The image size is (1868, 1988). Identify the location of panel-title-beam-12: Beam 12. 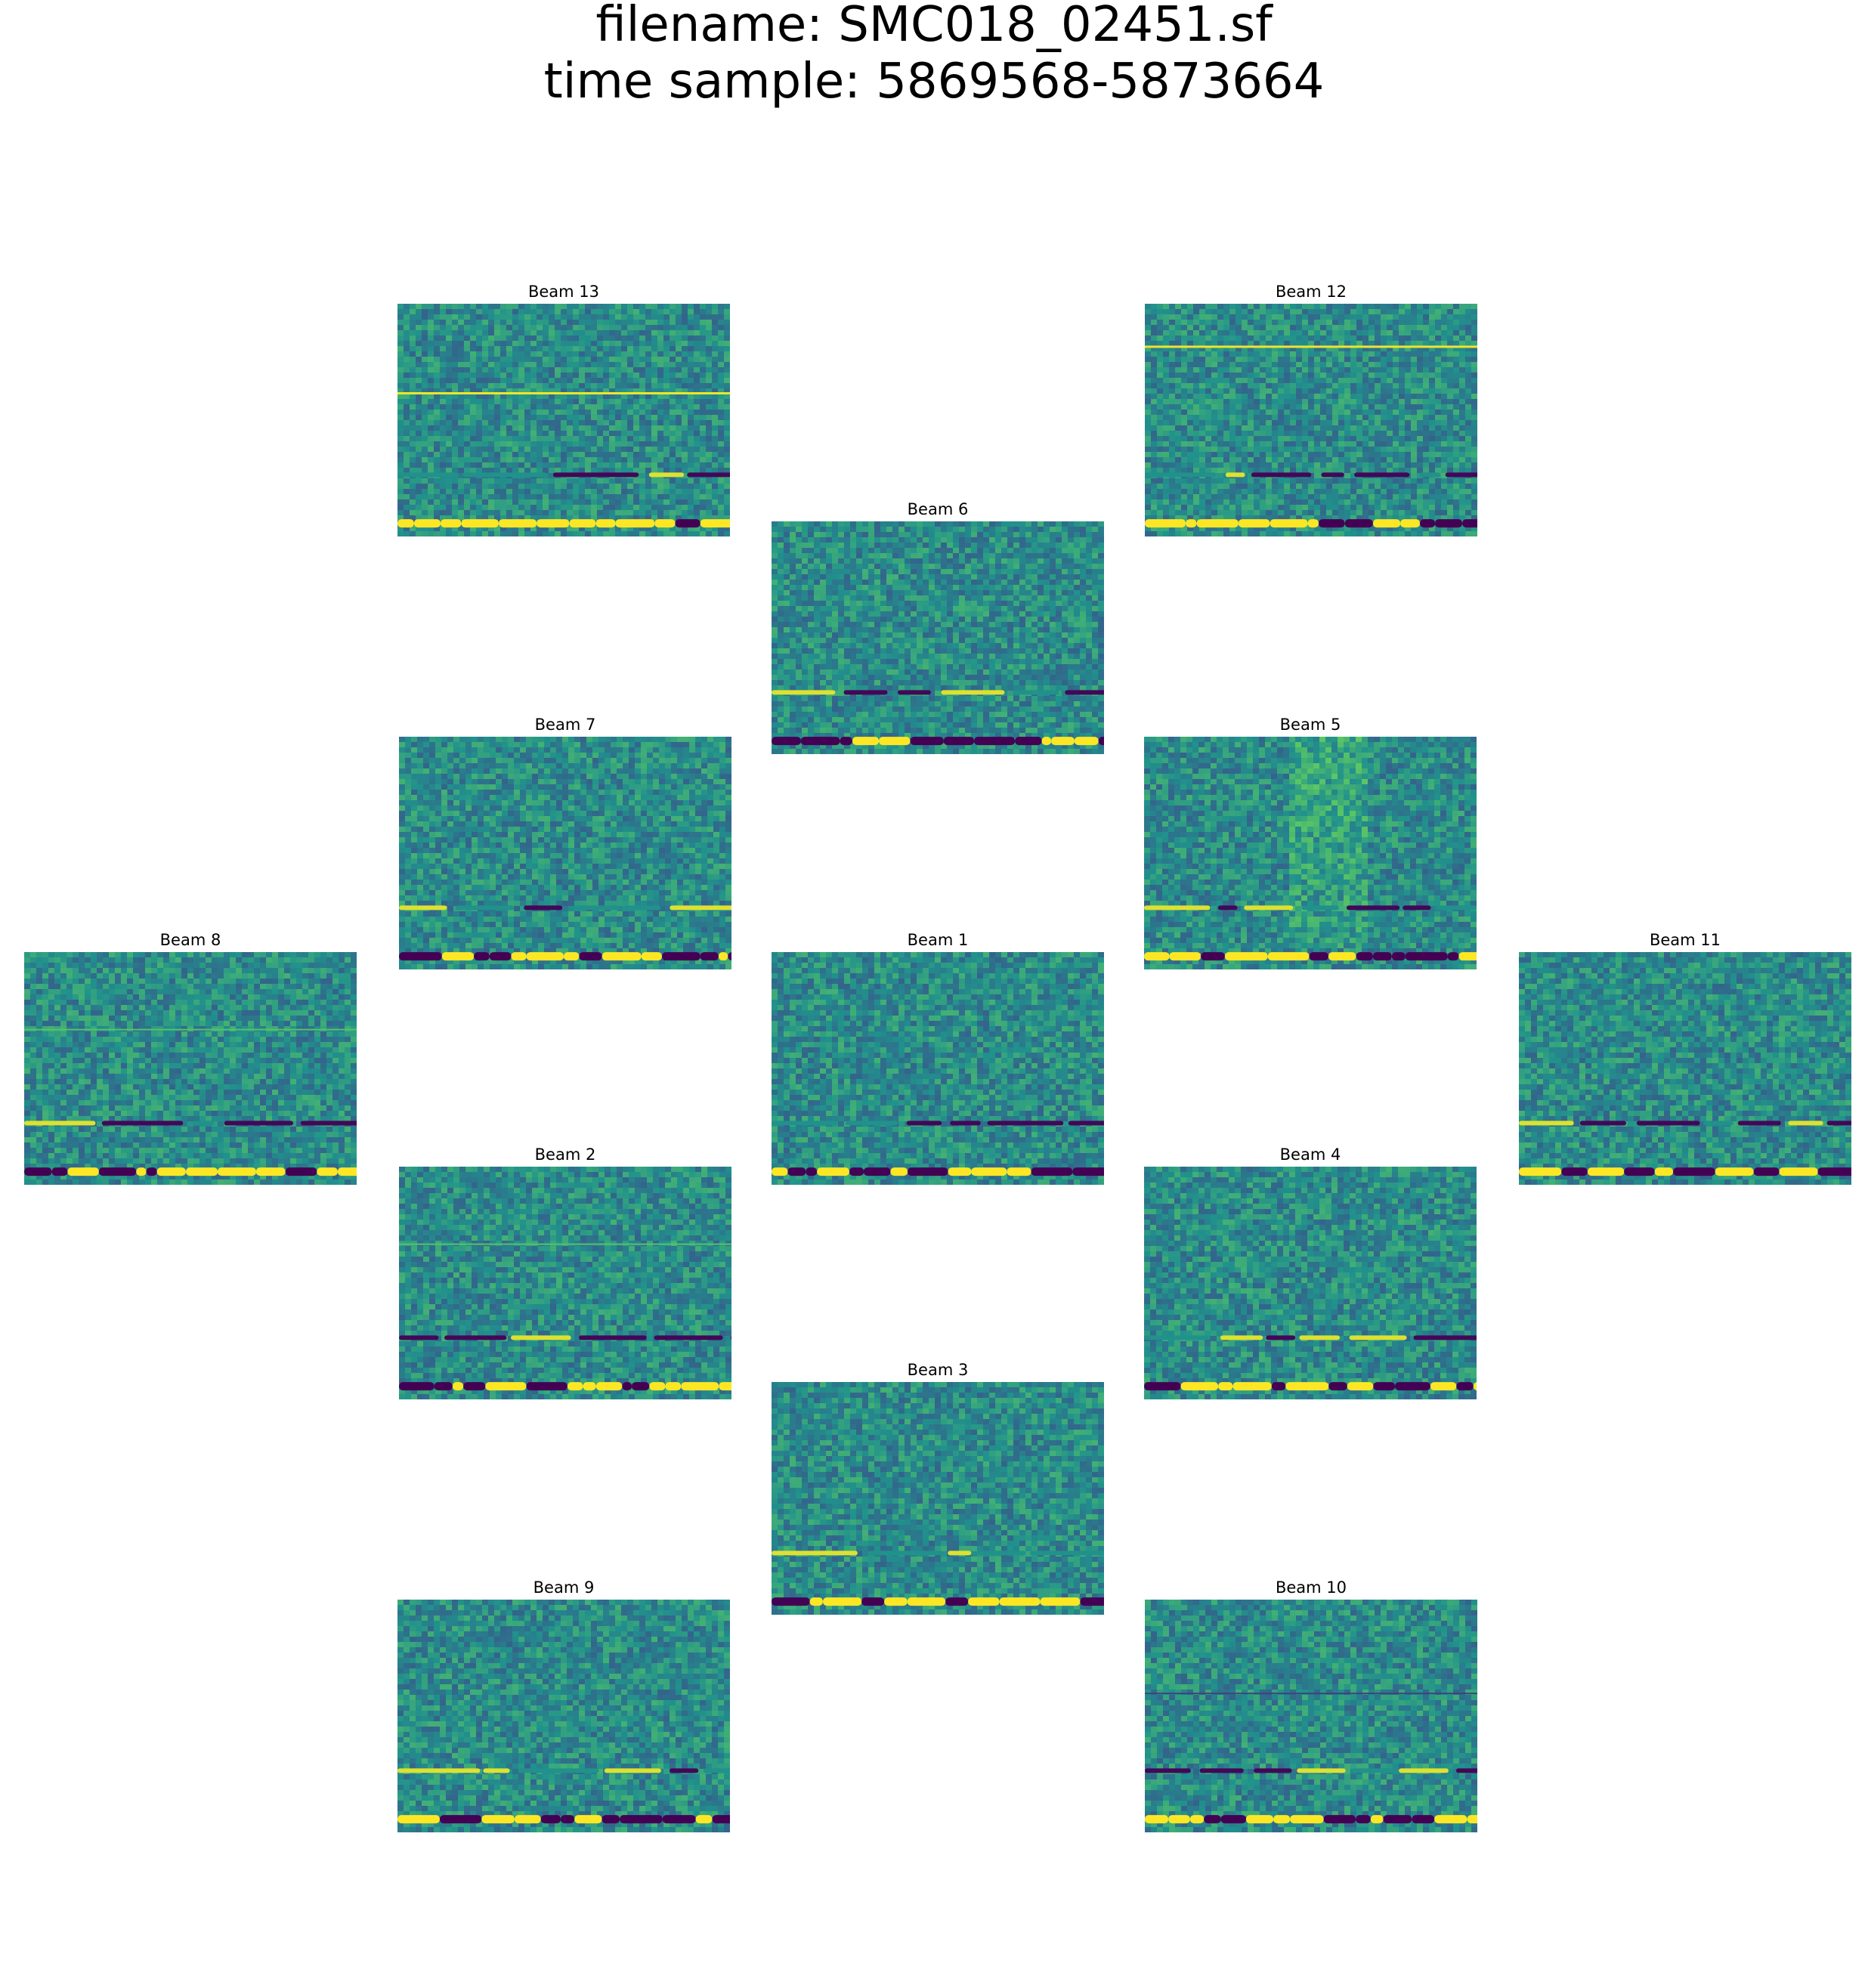
(1311, 292).